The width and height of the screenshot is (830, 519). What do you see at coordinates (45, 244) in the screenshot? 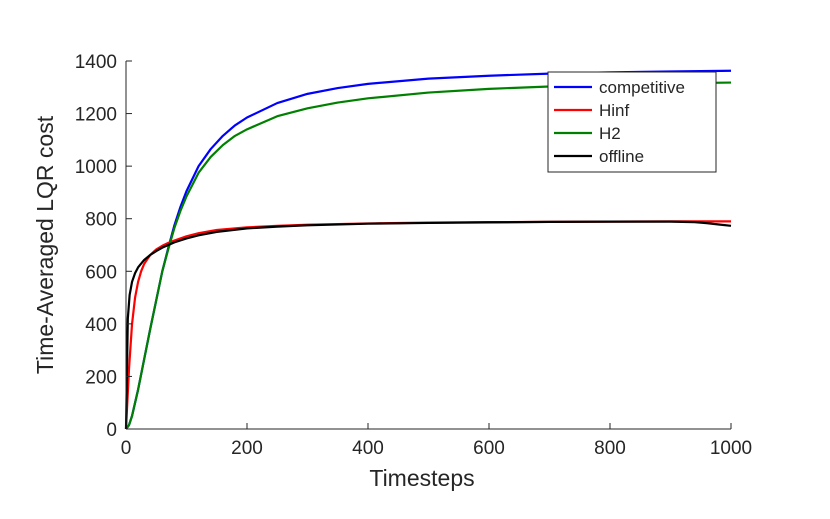
I see `y-axis-label: Time-Averaged LQR cost` at bounding box center [45, 244].